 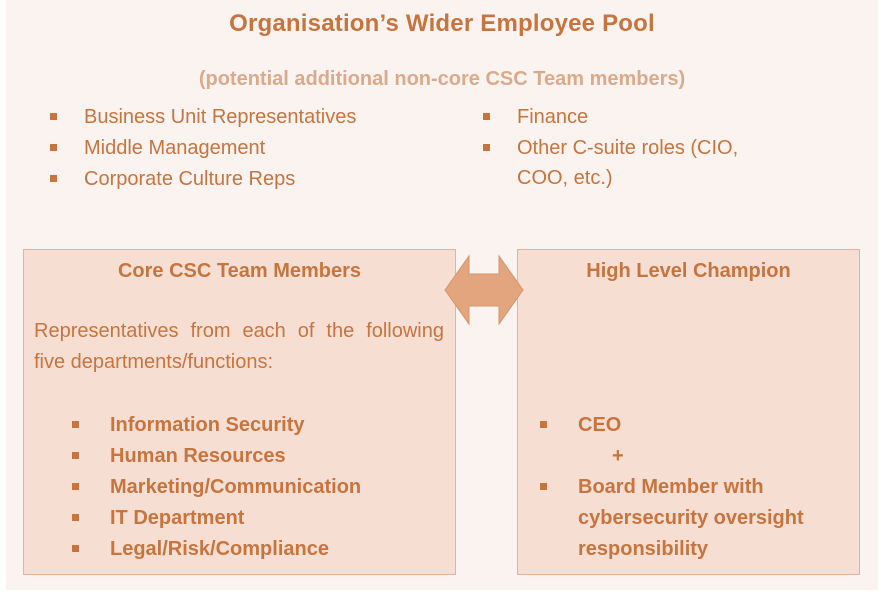 I want to click on list-item-label: Corporate Culture Reps, so click(x=190, y=179).